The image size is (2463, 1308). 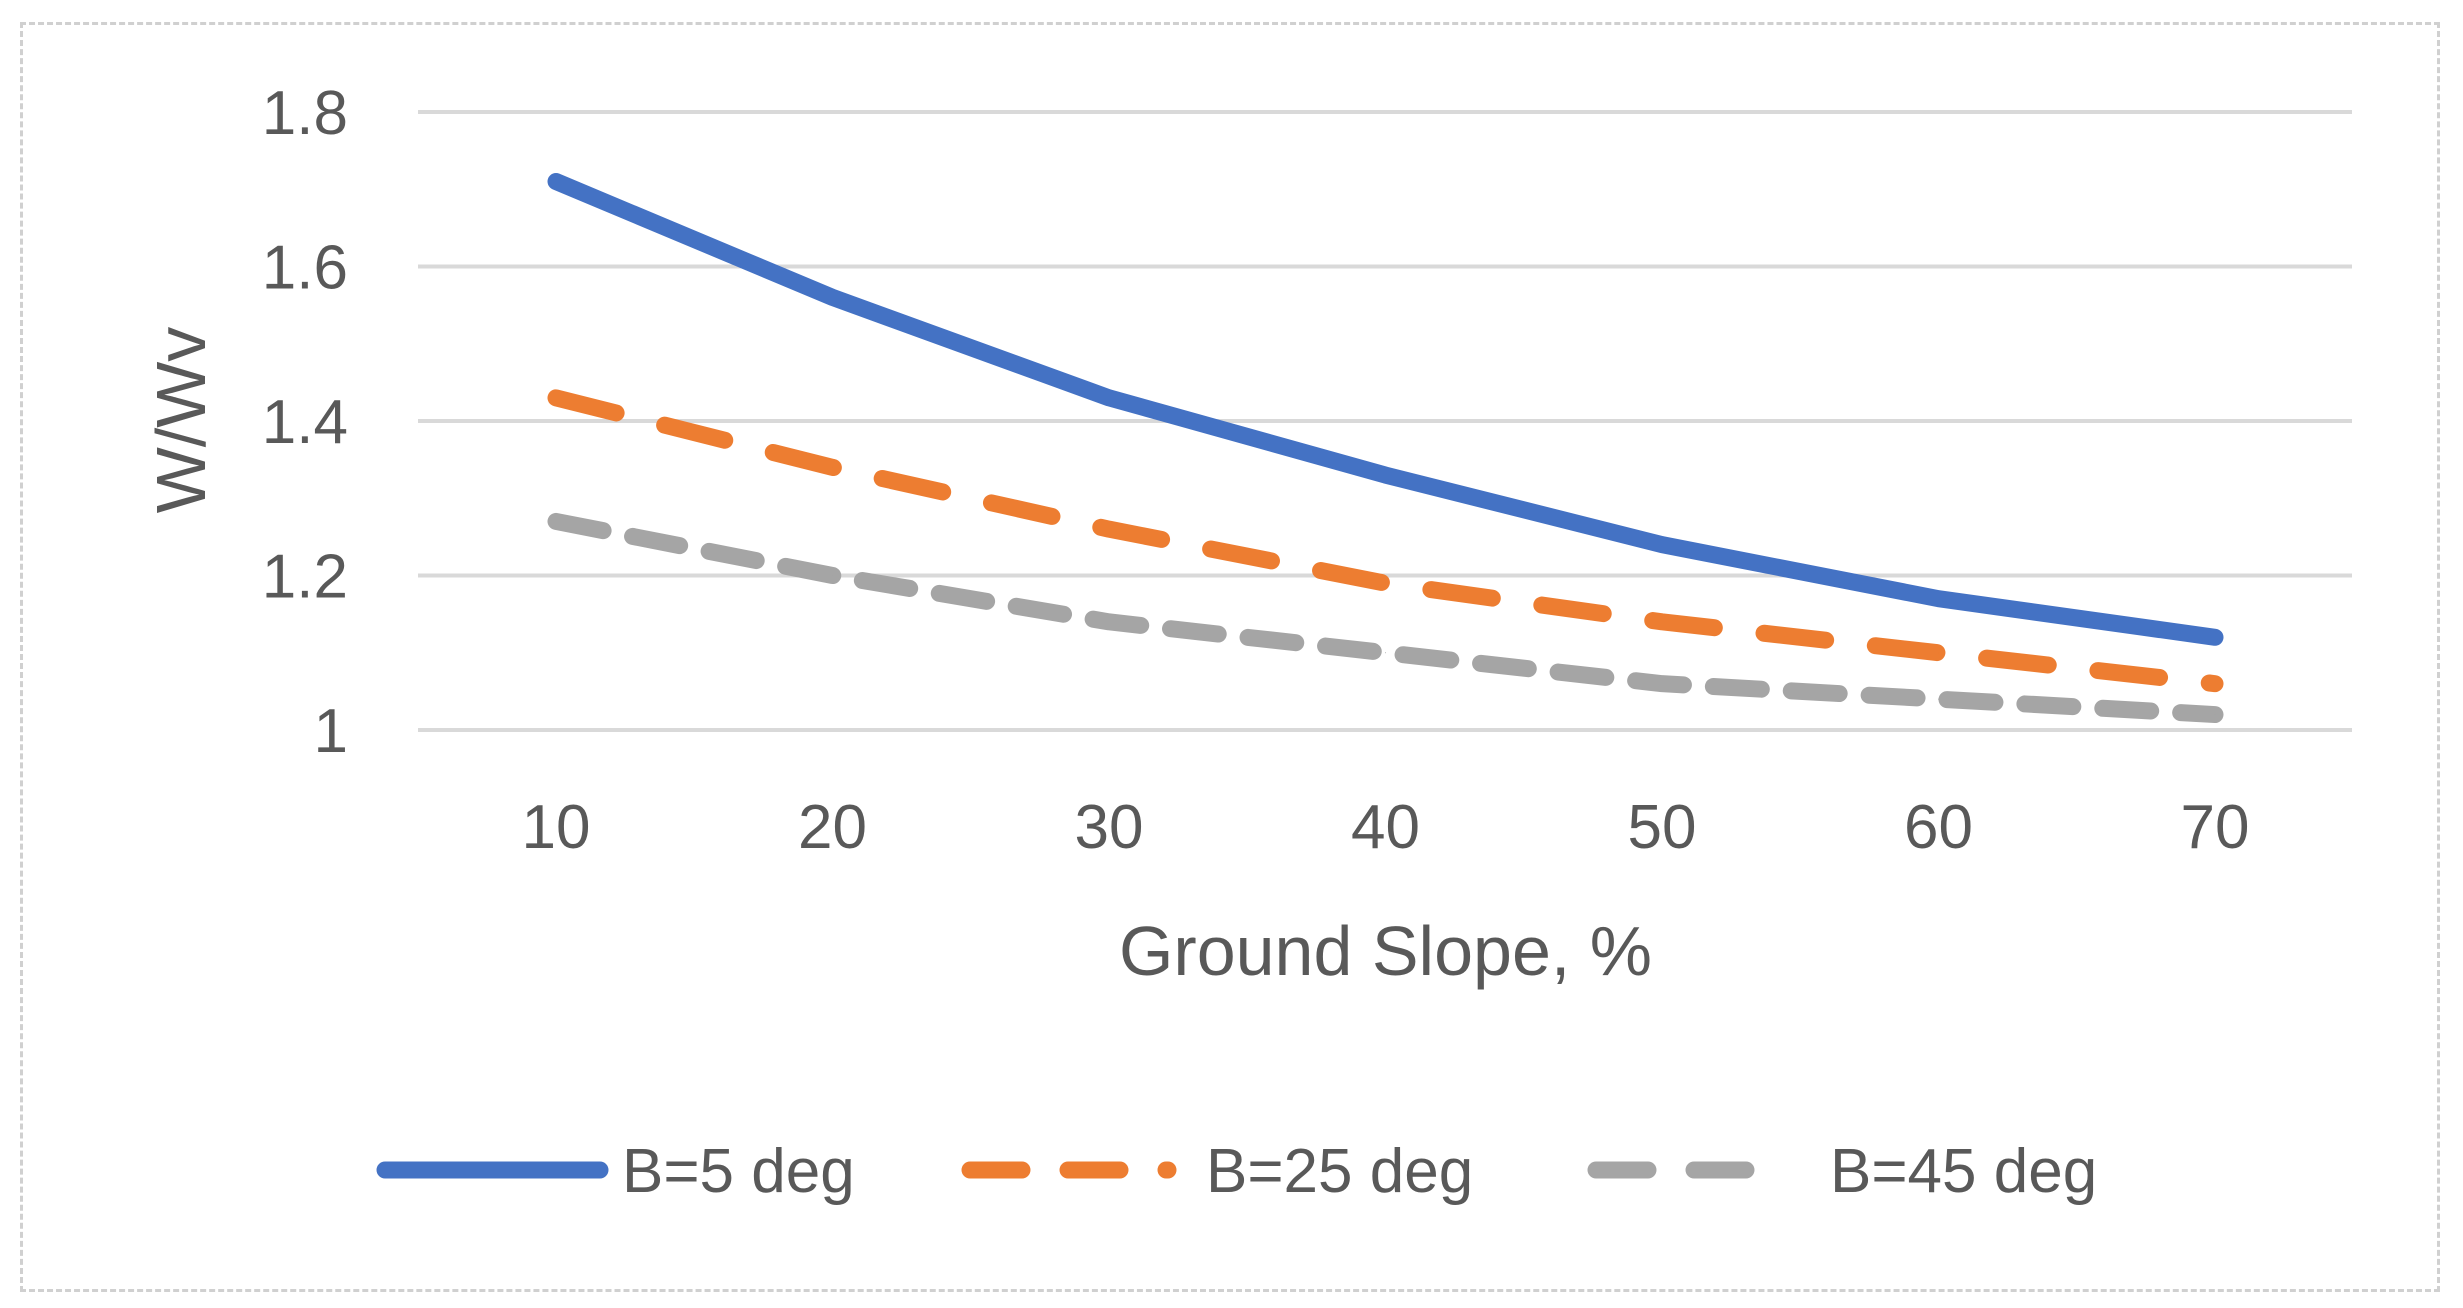 What do you see at coordinates (1109, 827) in the screenshot?
I see `x-tick-label: 30` at bounding box center [1109, 827].